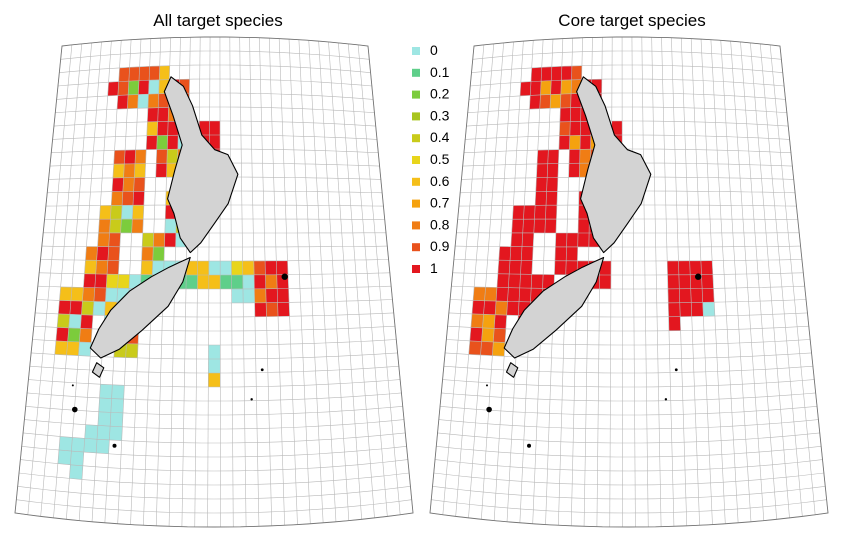 Image resolution: width=850 pixels, height=534 pixels. I want to click on legend-label: 0.2, so click(440, 94).